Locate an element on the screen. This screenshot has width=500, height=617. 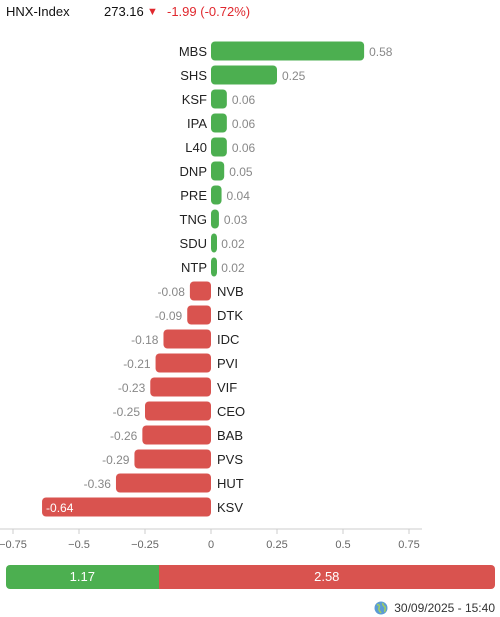
value-label: 0.05 is located at coordinates (241, 172).